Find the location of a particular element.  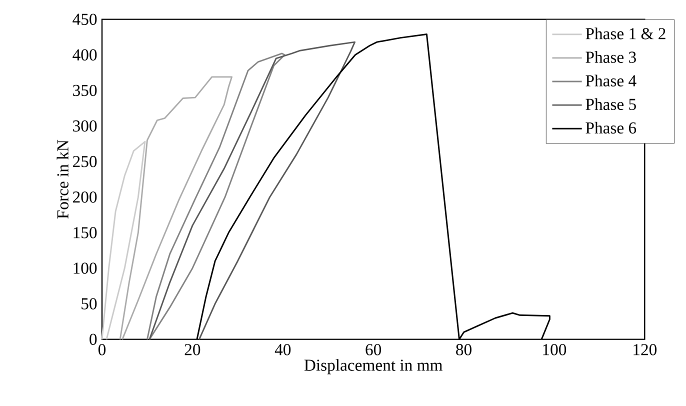

legend-label: Phase 6 is located at coordinates (611, 128).